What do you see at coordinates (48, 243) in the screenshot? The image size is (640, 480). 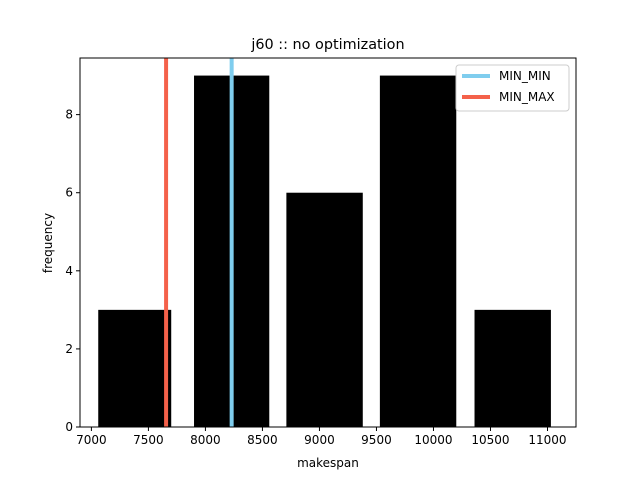 I see `y-axis-label: frequency` at bounding box center [48, 243].